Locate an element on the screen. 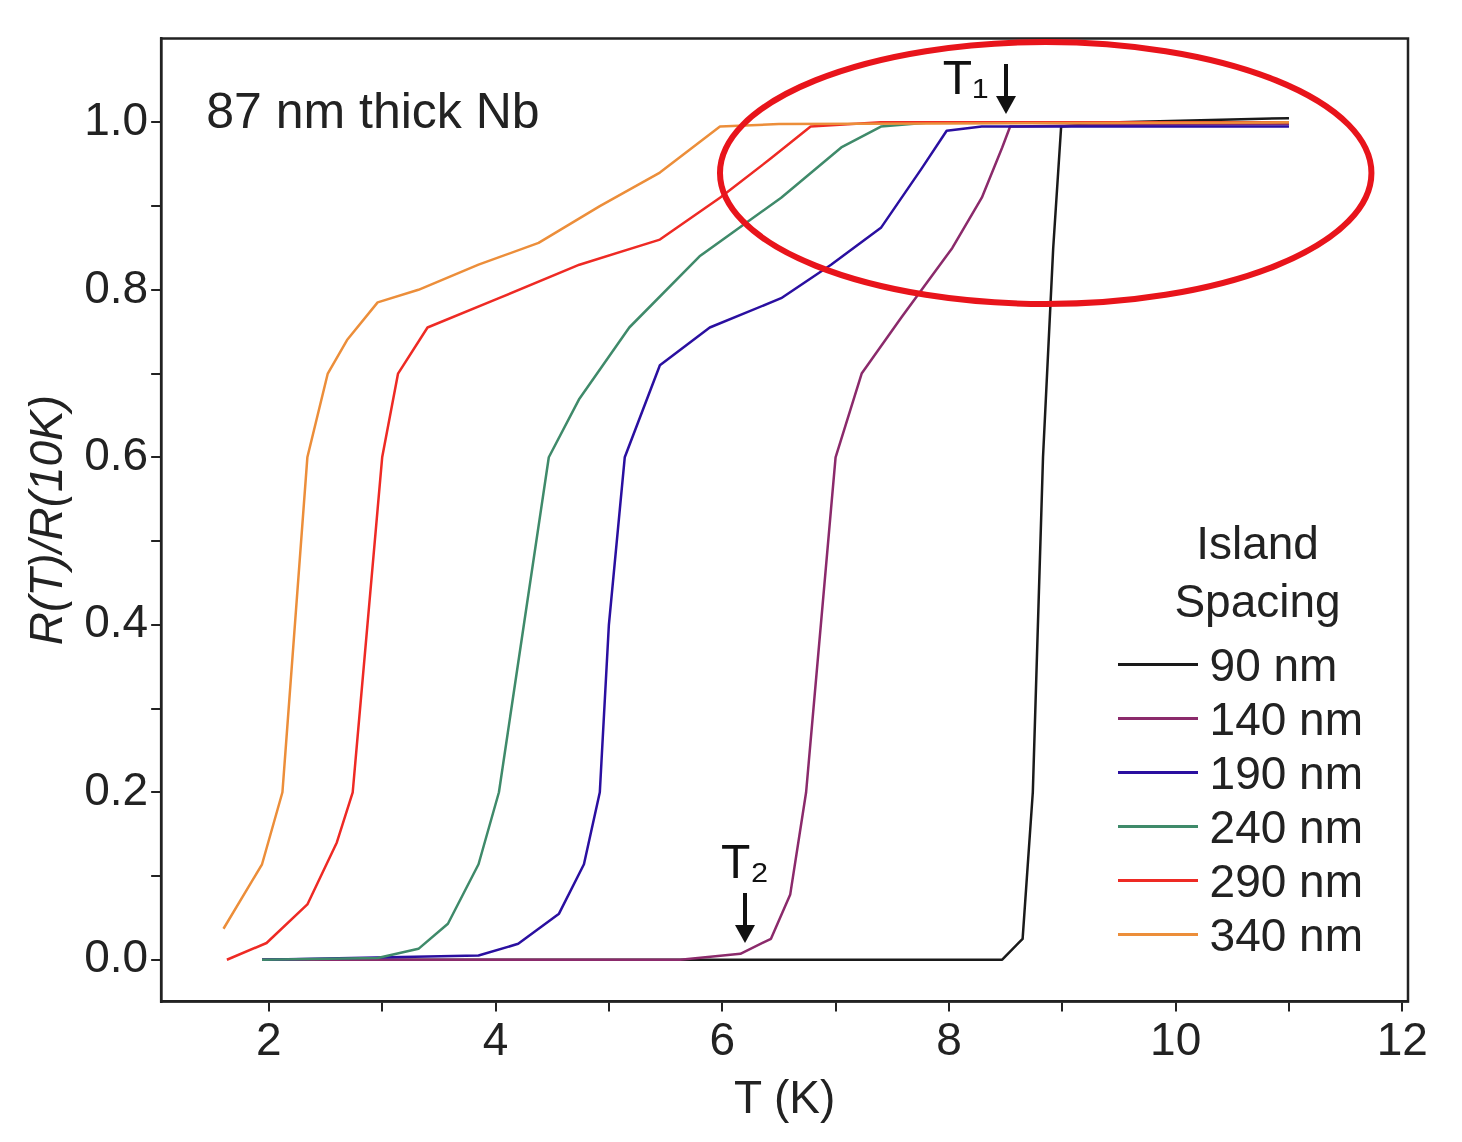  annotation: T₁ is located at coordinates (965, 77).